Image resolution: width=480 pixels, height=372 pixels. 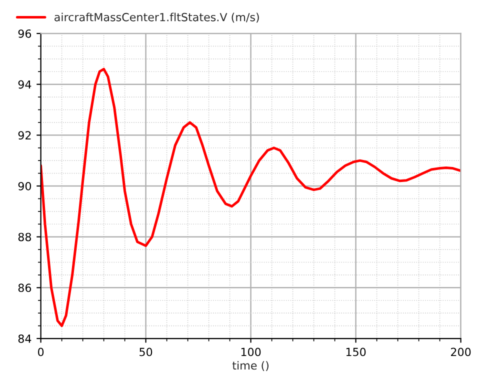 What do you see at coordinates (251, 352) in the screenshot?
I see `x-tick-label: 100` at bounding box center [251, 352].